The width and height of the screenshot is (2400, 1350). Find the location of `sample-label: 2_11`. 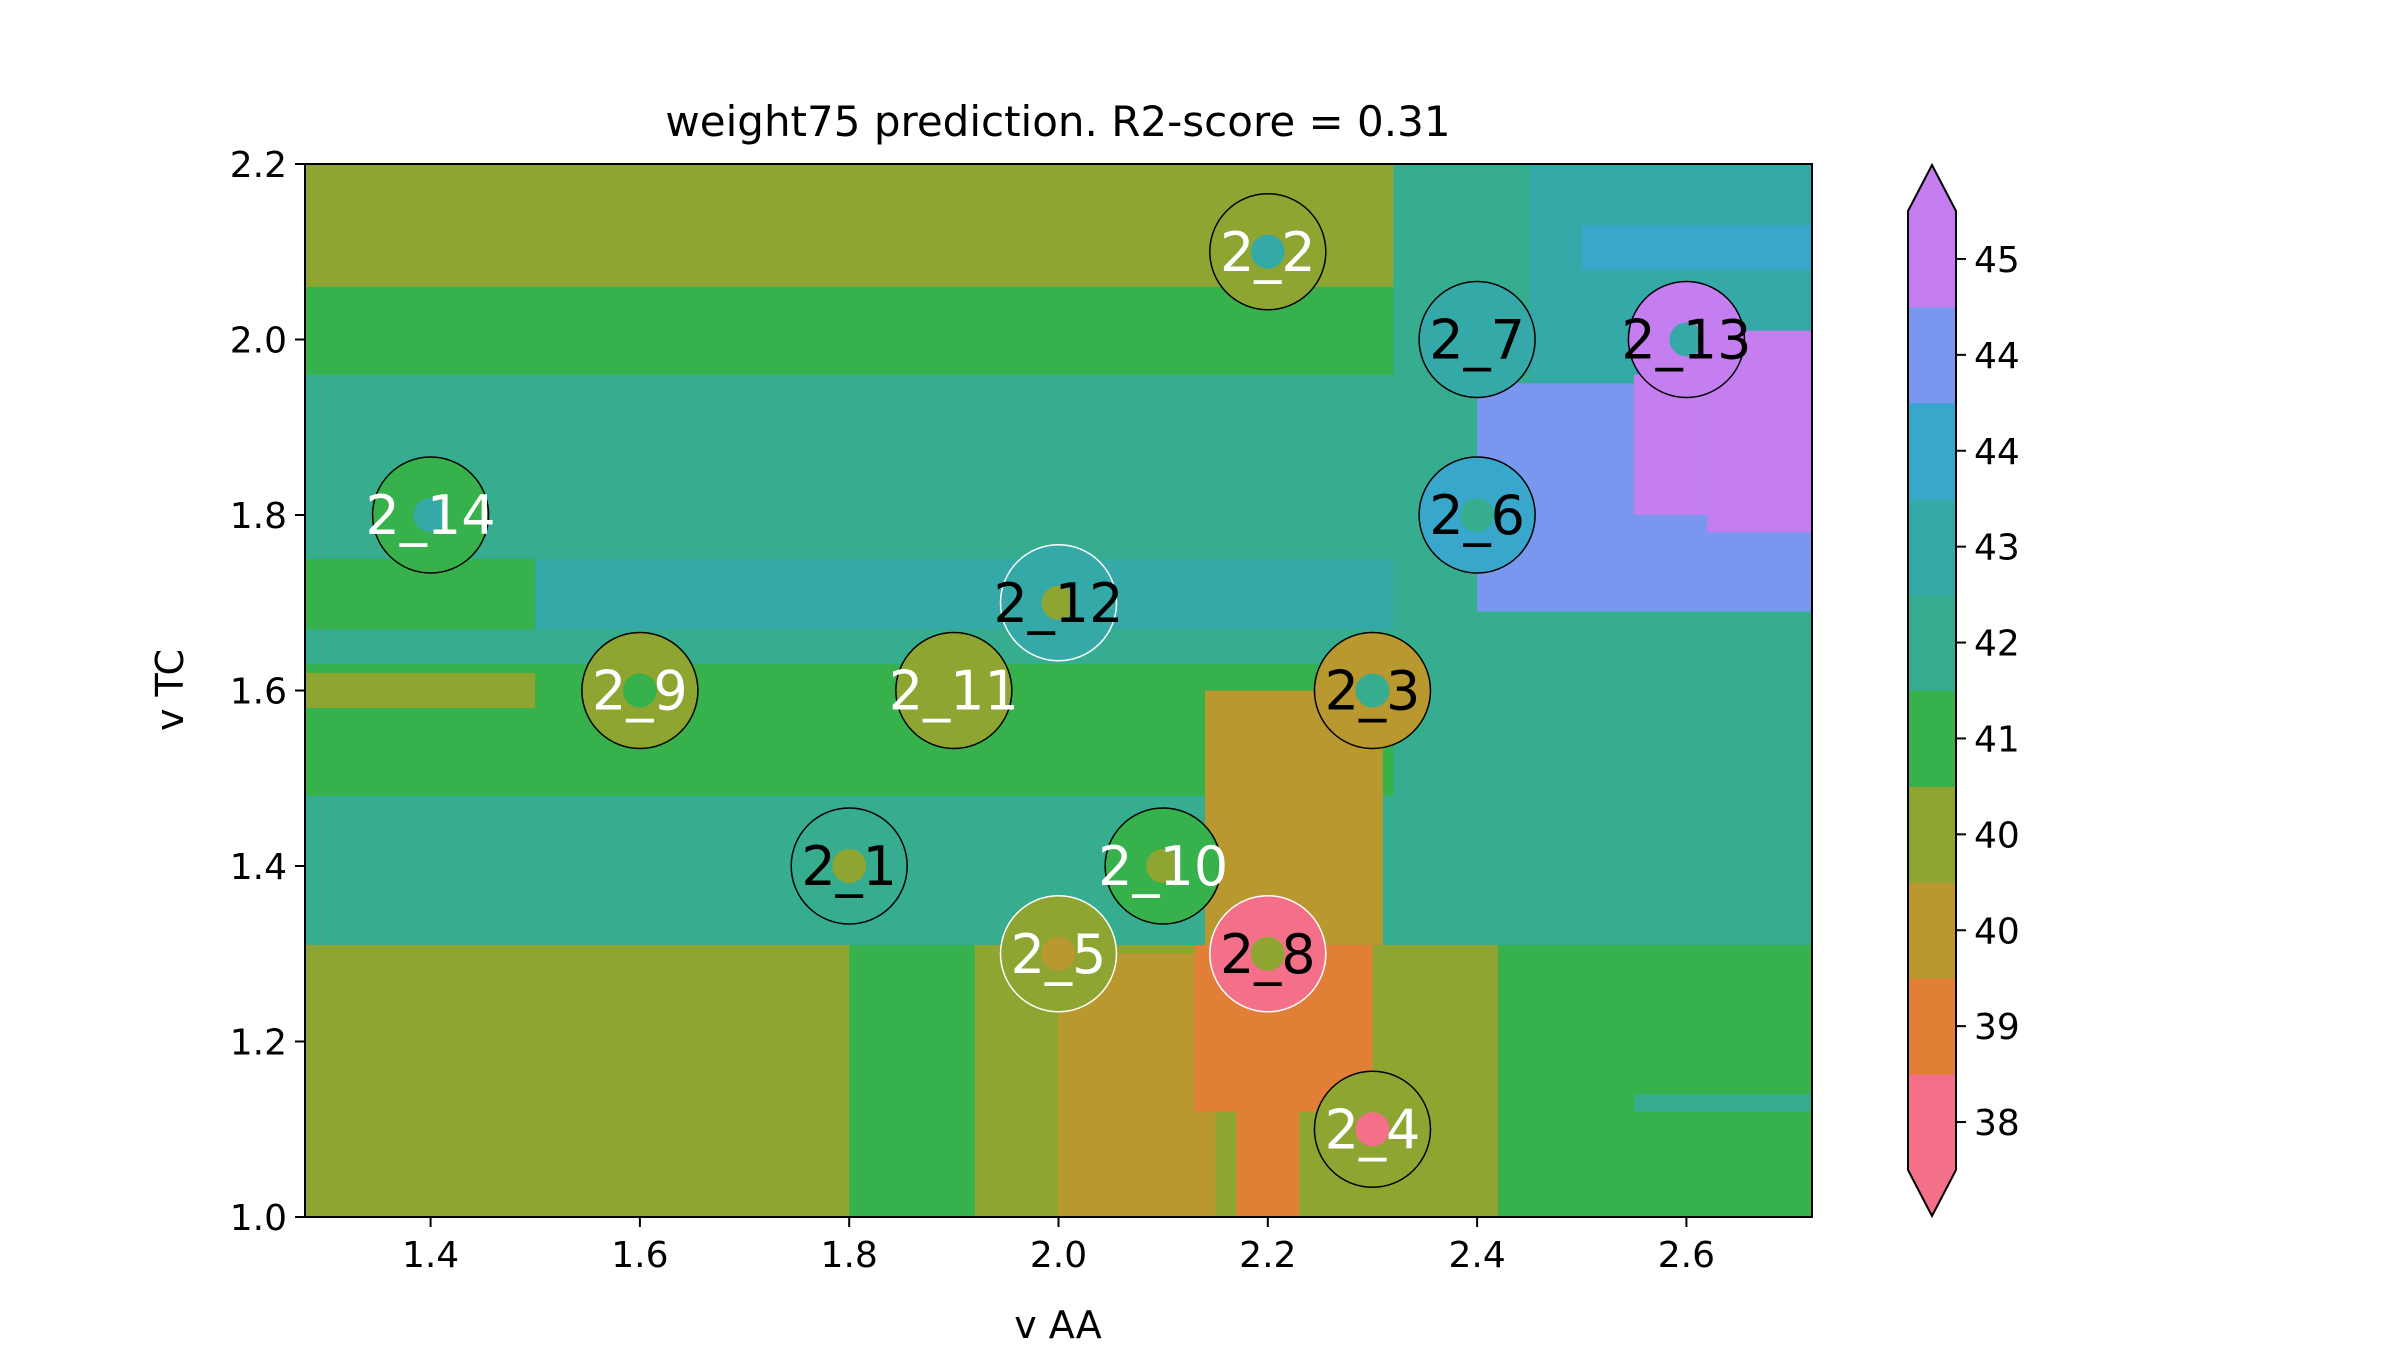

sample-label: 2_11 is located at coordinates (954, 691).